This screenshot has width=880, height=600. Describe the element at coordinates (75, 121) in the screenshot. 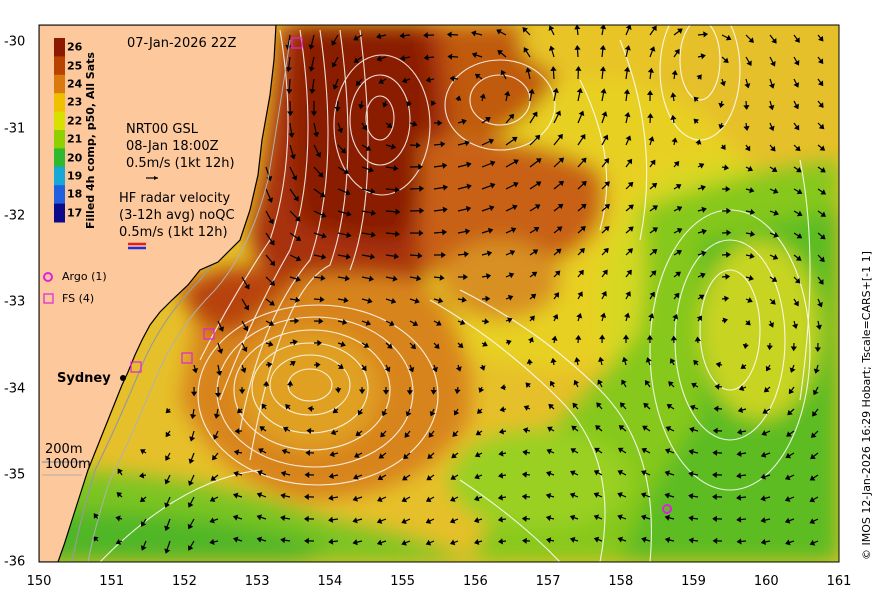

I see `colorbar-tick-label: 22` at that location.